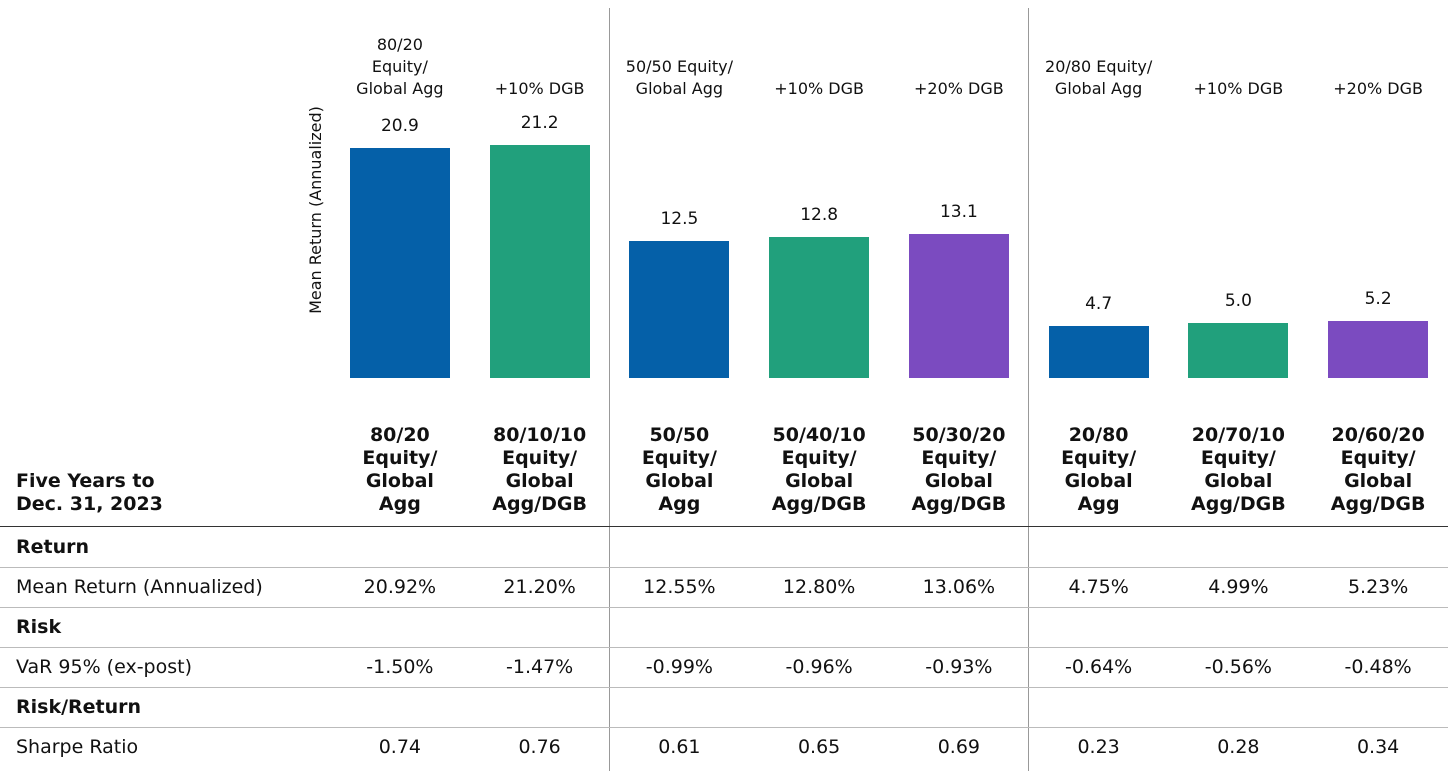 This screenshot has width=1448, height=771. What do you see at coordinates (400, 469) in the screenshot?
I see `column-header: 80/20 Equity/ Global Agg` at bounding box center [400, 469].